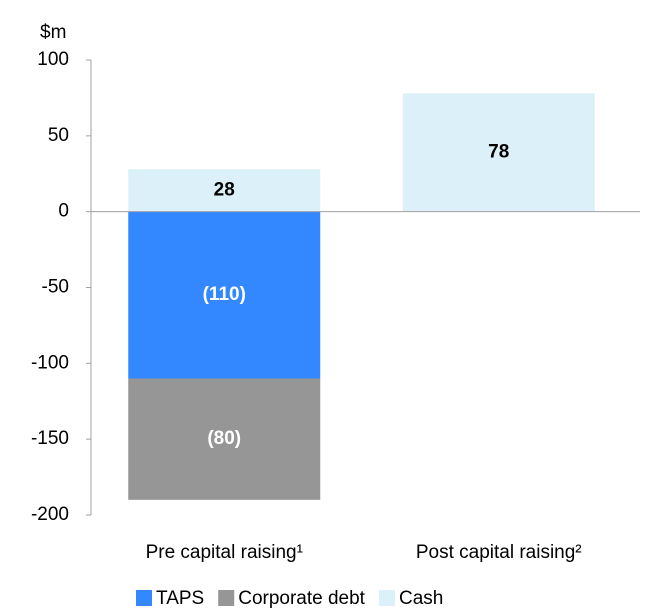 This screenshot has width=647, height=611. What do you see at coordinates (224, 552) in the screenshot?
I see `x-tick-label: Pre capital raising¹` at bounding box center [224, 552].